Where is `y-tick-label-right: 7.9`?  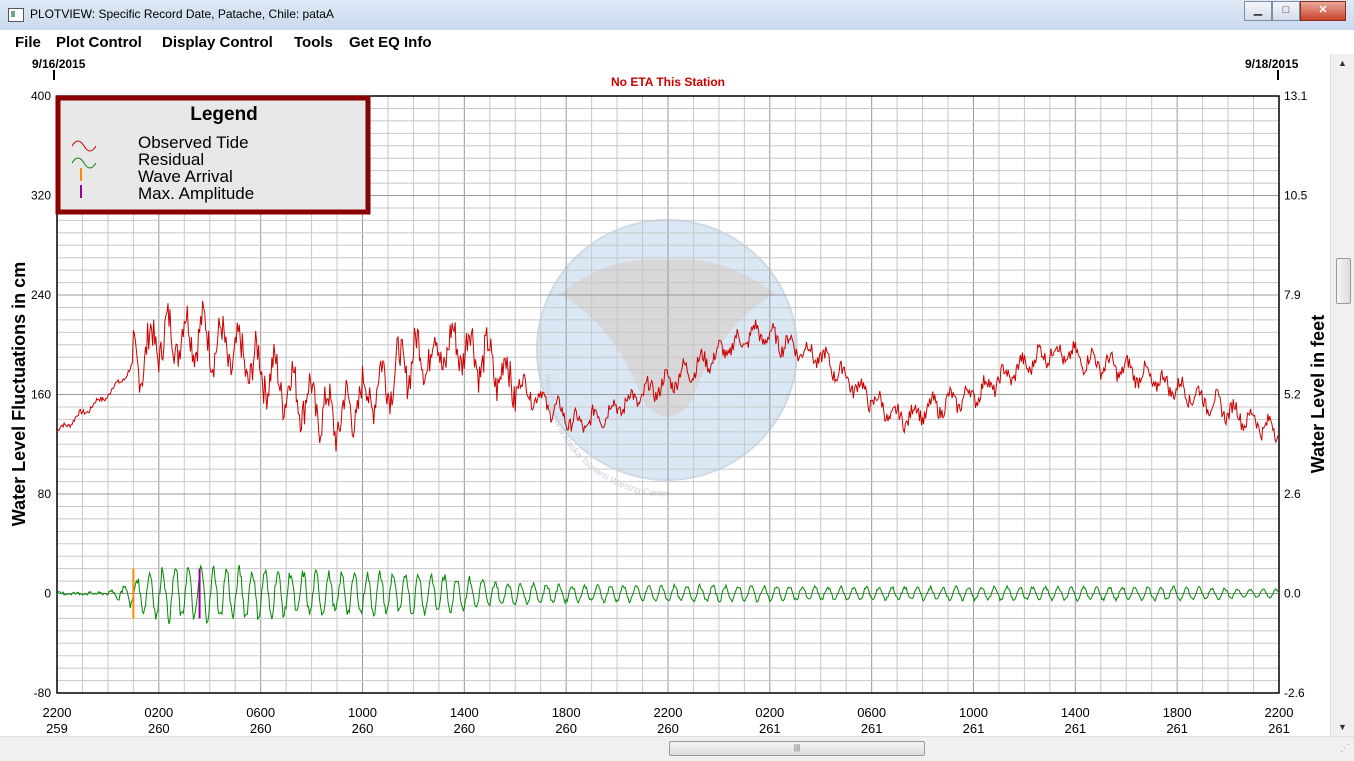
y-tick-label-right: 7.9 is located at coordinates (1292, 295).